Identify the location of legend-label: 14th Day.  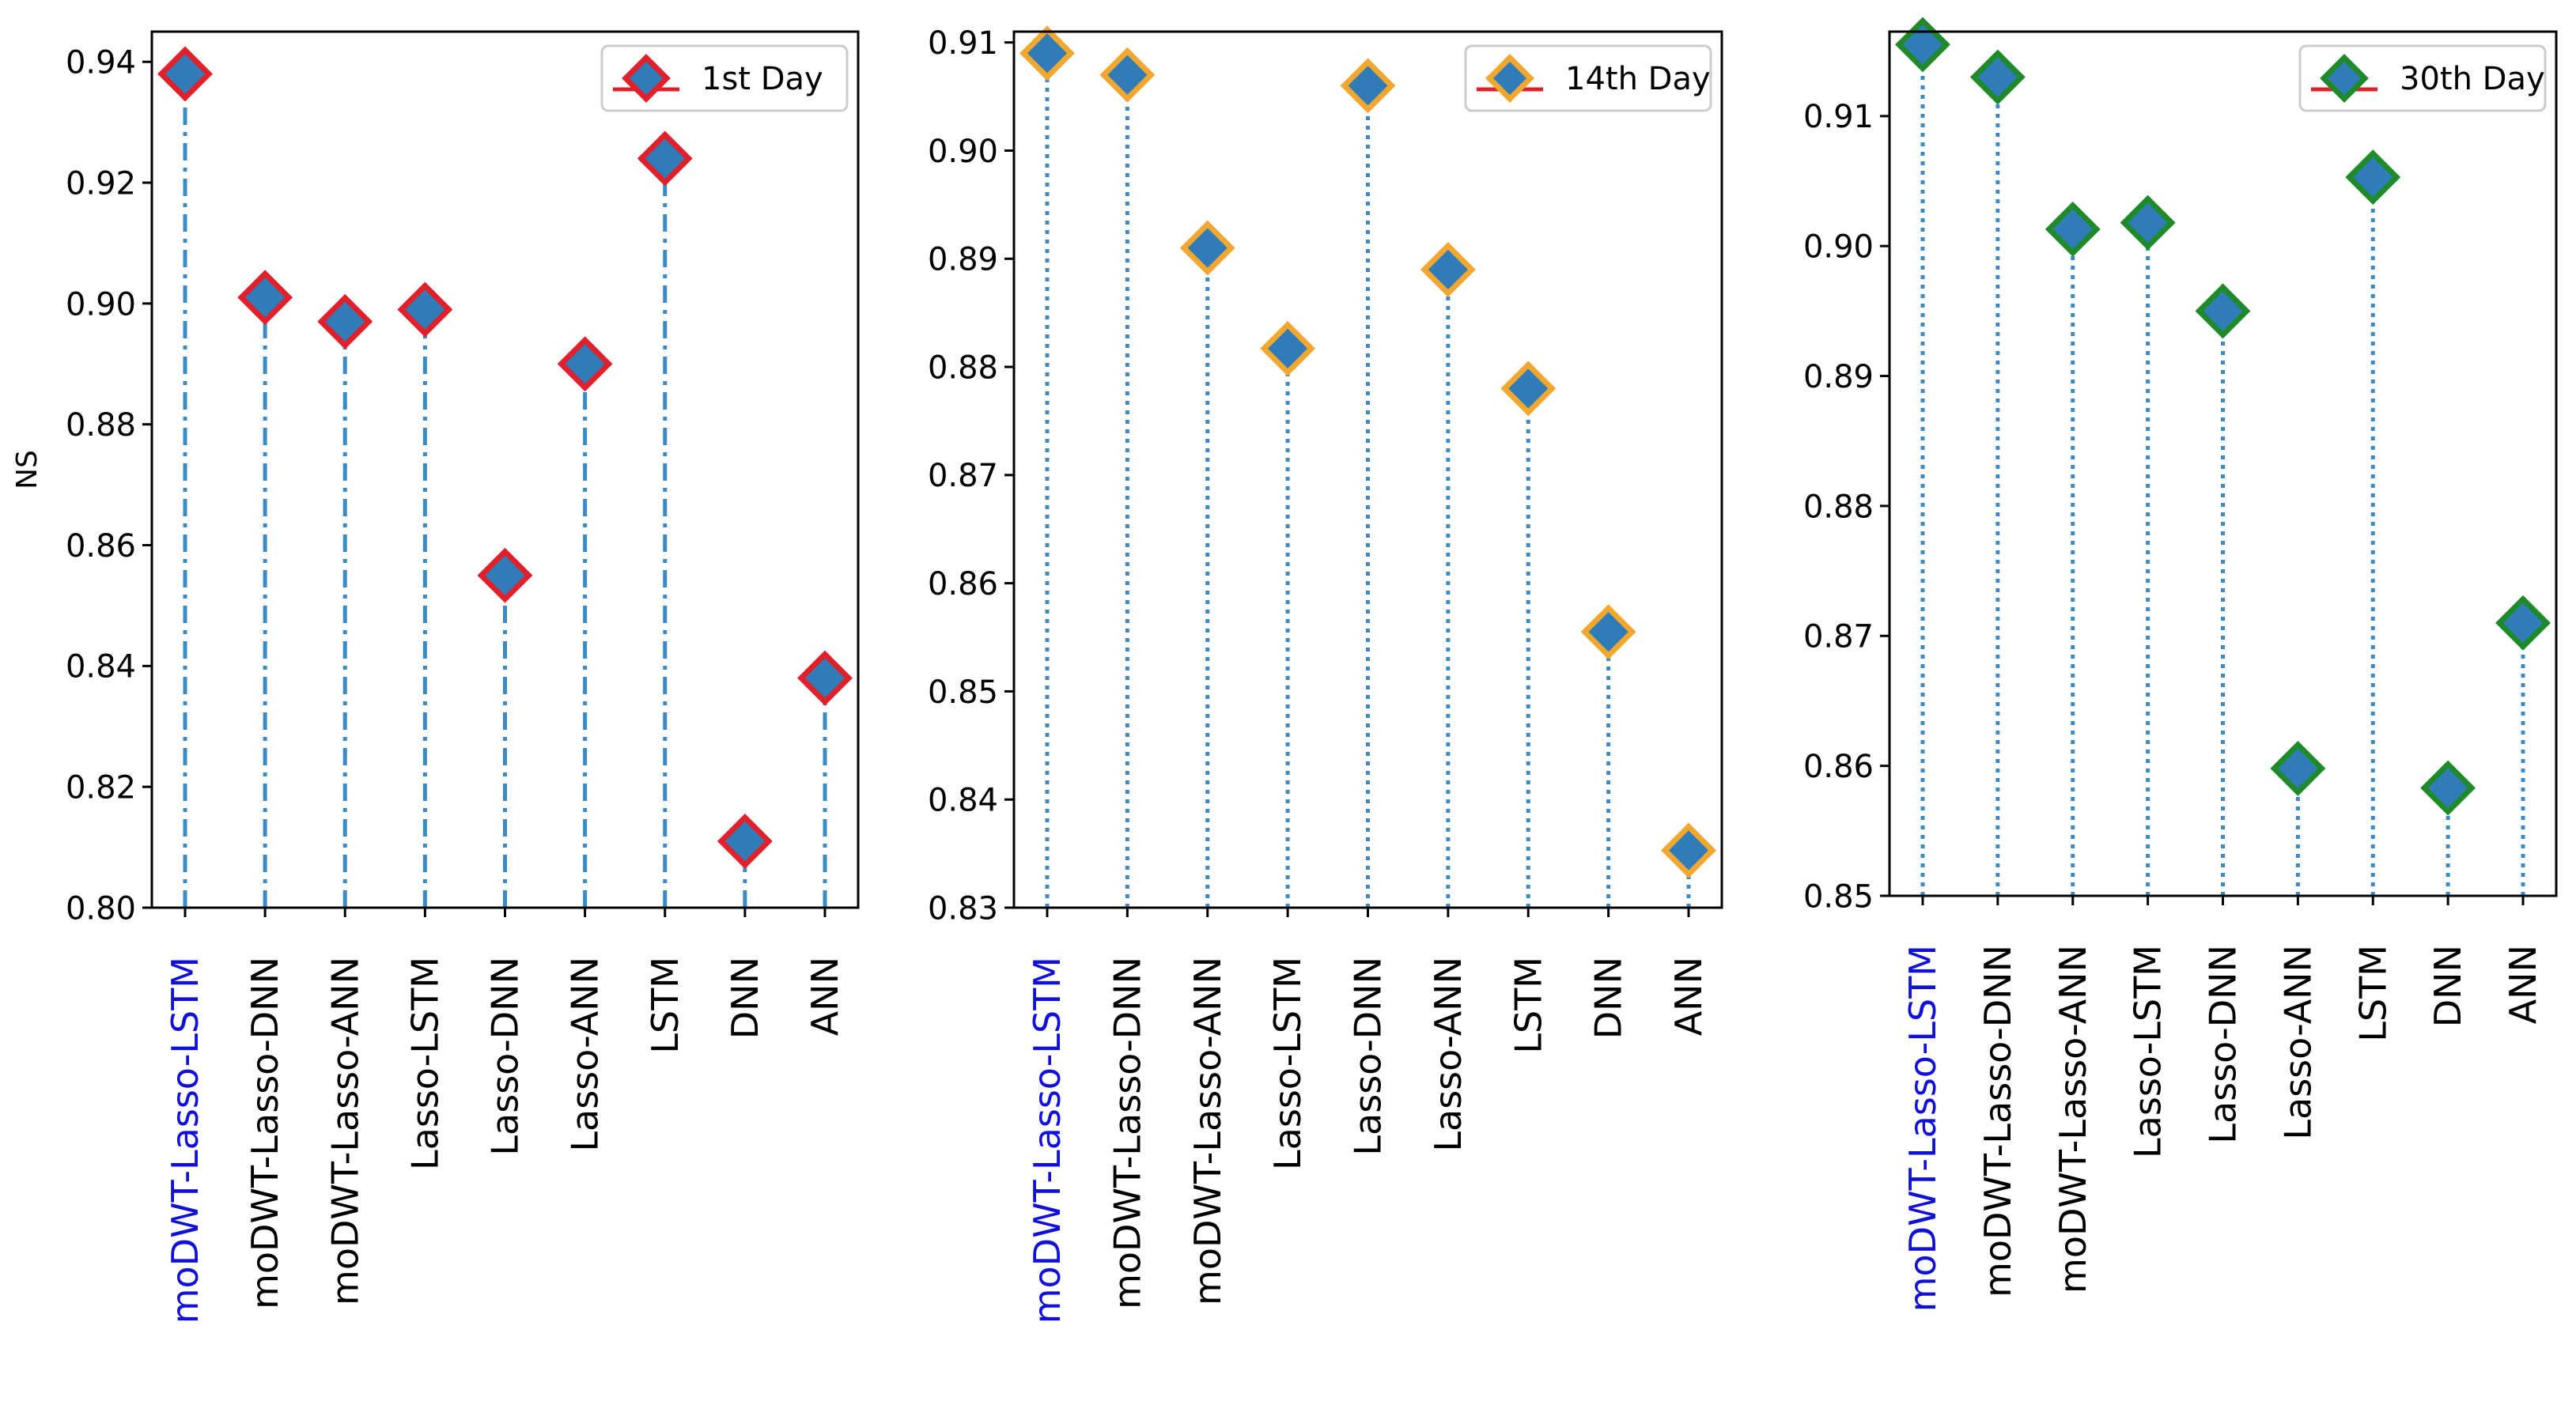
(1638, 79).